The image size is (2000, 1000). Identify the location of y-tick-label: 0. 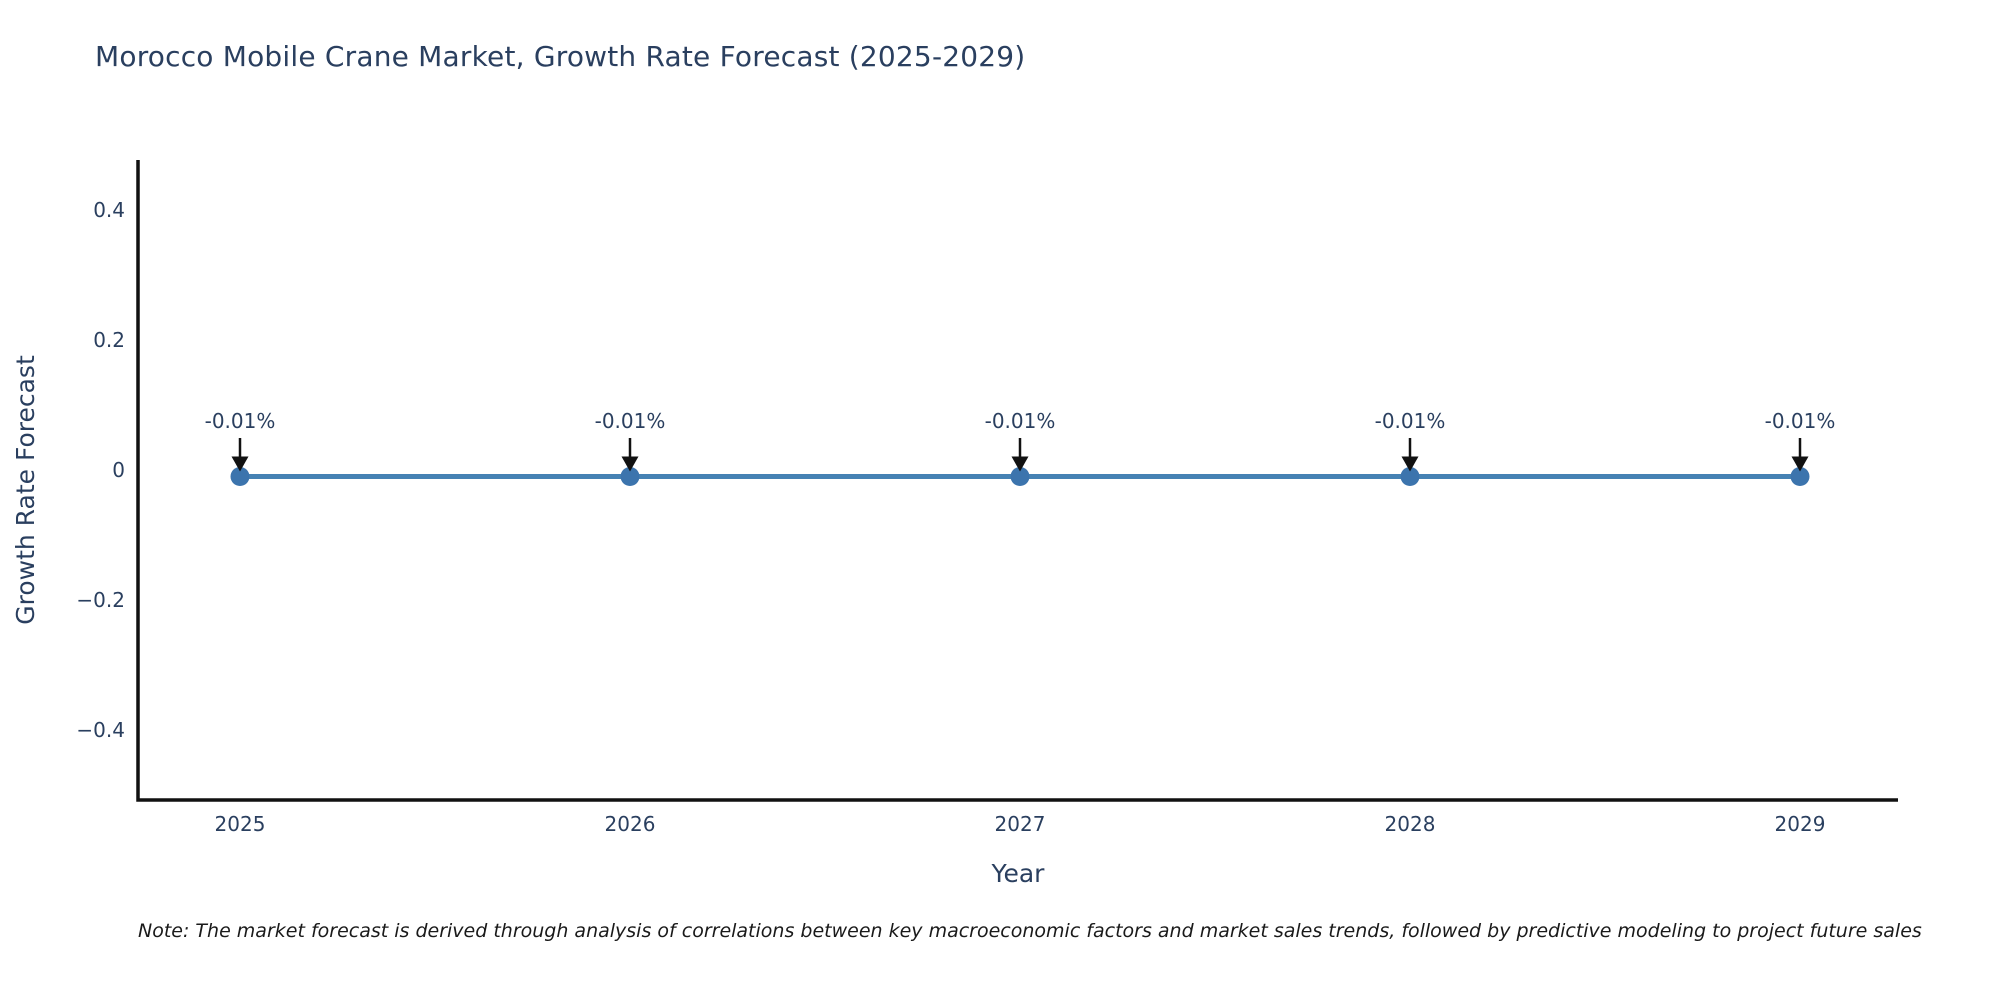
(118, 470).